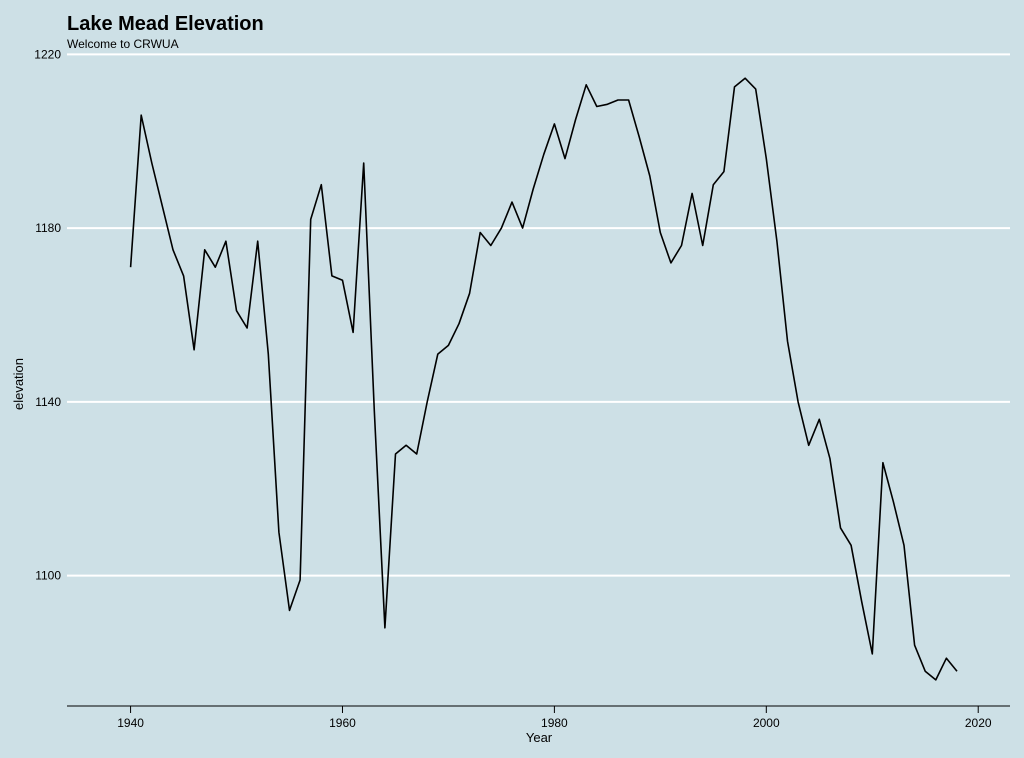 This screenshot has height=758, width=1024. What do you see at coordinates (123, 44) in the screenshot?
I see `chart-subtitle: Welcome to CRWUA` at bounding box center [123, 44].